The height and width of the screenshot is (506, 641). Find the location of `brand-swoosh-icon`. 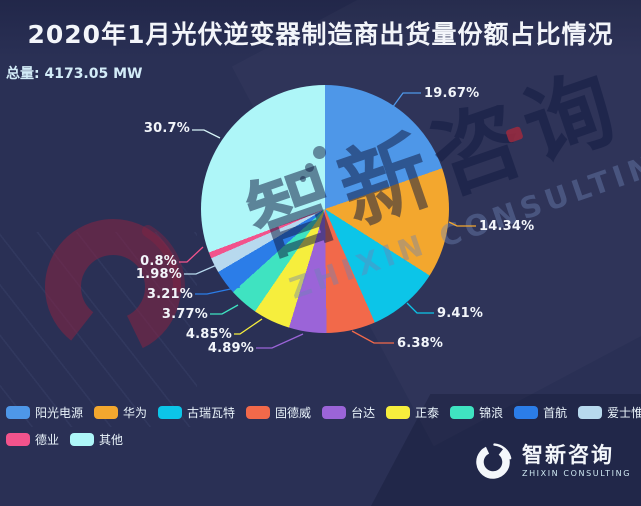

brand-swoosh-icon is located at coordinates (493, 462).